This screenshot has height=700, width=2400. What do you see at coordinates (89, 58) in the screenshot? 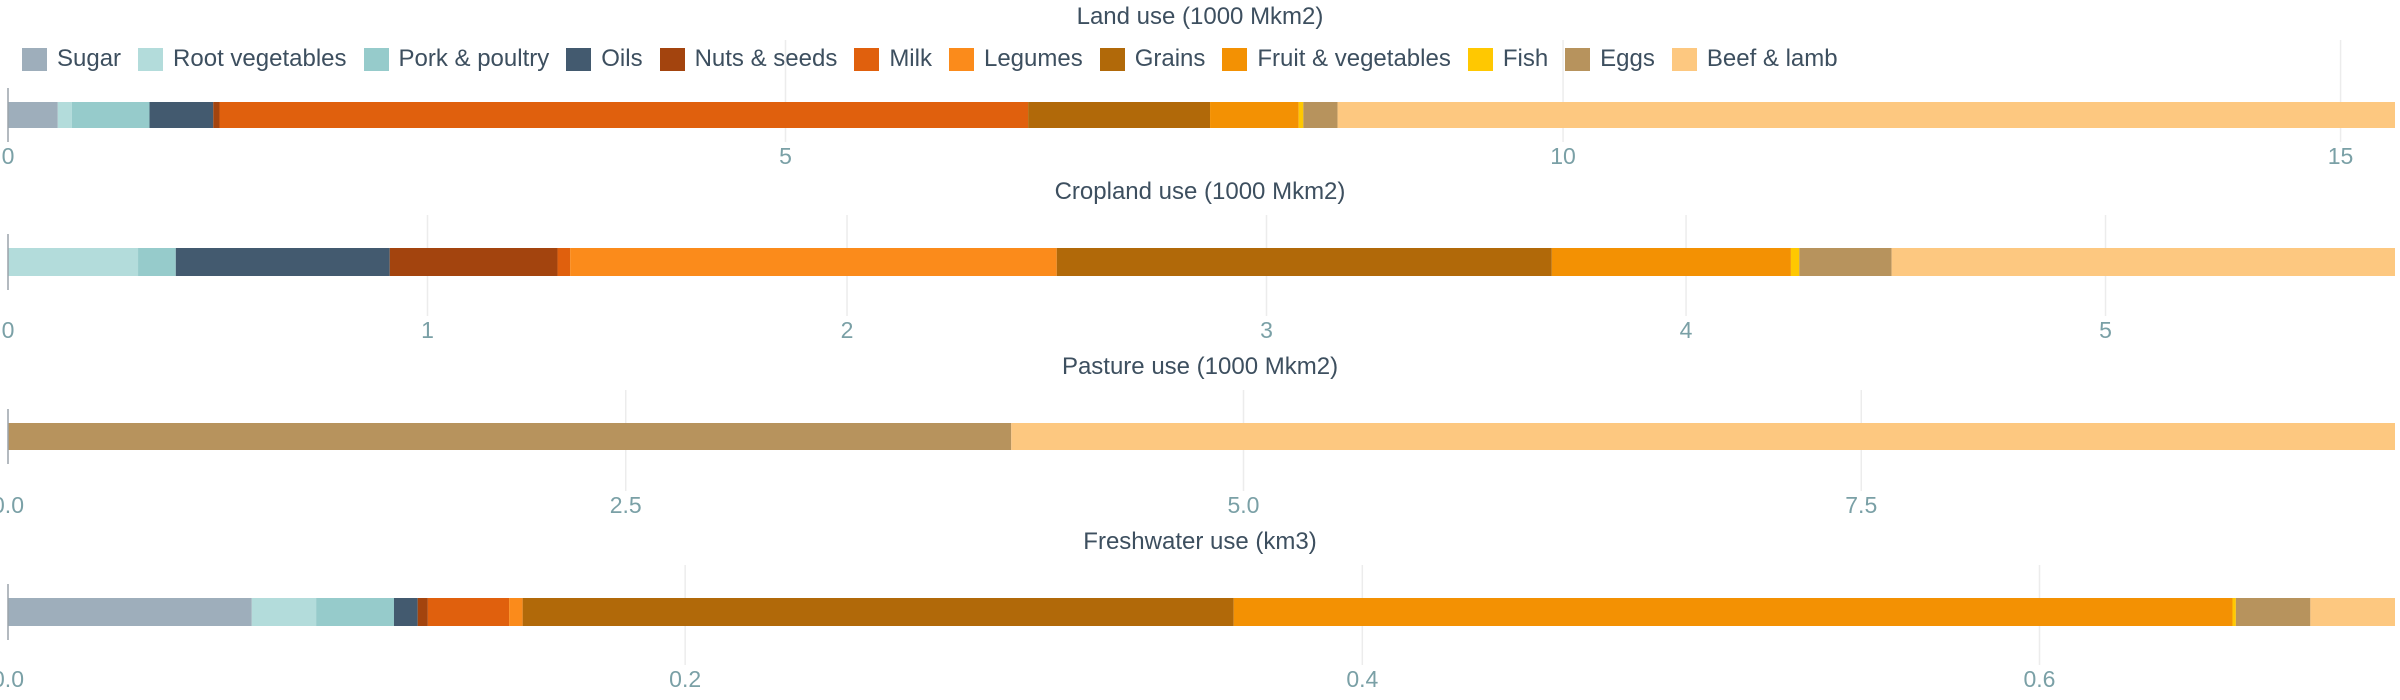
I see `legend-label: Sugar` at bounding box center [89, 58].